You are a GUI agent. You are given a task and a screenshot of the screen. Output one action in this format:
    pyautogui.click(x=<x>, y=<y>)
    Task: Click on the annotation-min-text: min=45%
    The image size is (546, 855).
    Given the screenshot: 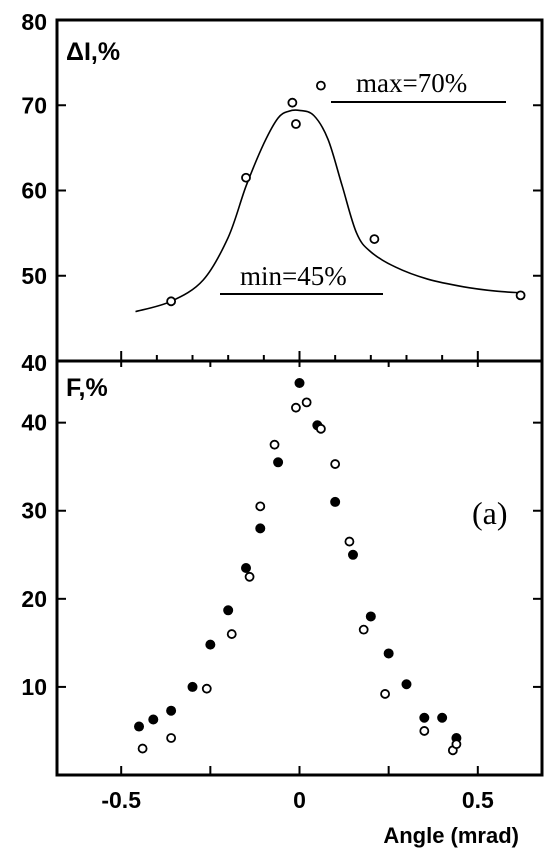 What is the action you would take?
    pyautogui.click(x=293, y=276)
    